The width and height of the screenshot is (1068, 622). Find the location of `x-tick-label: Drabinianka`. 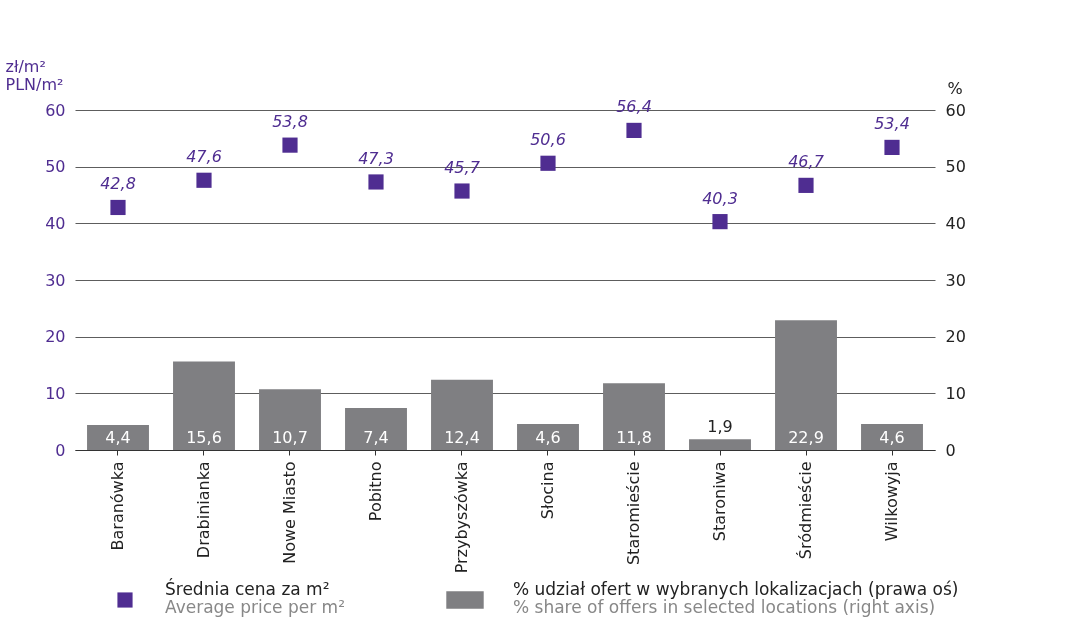

x-tick-label: Drabinianka is located at coordinates (203, 510).